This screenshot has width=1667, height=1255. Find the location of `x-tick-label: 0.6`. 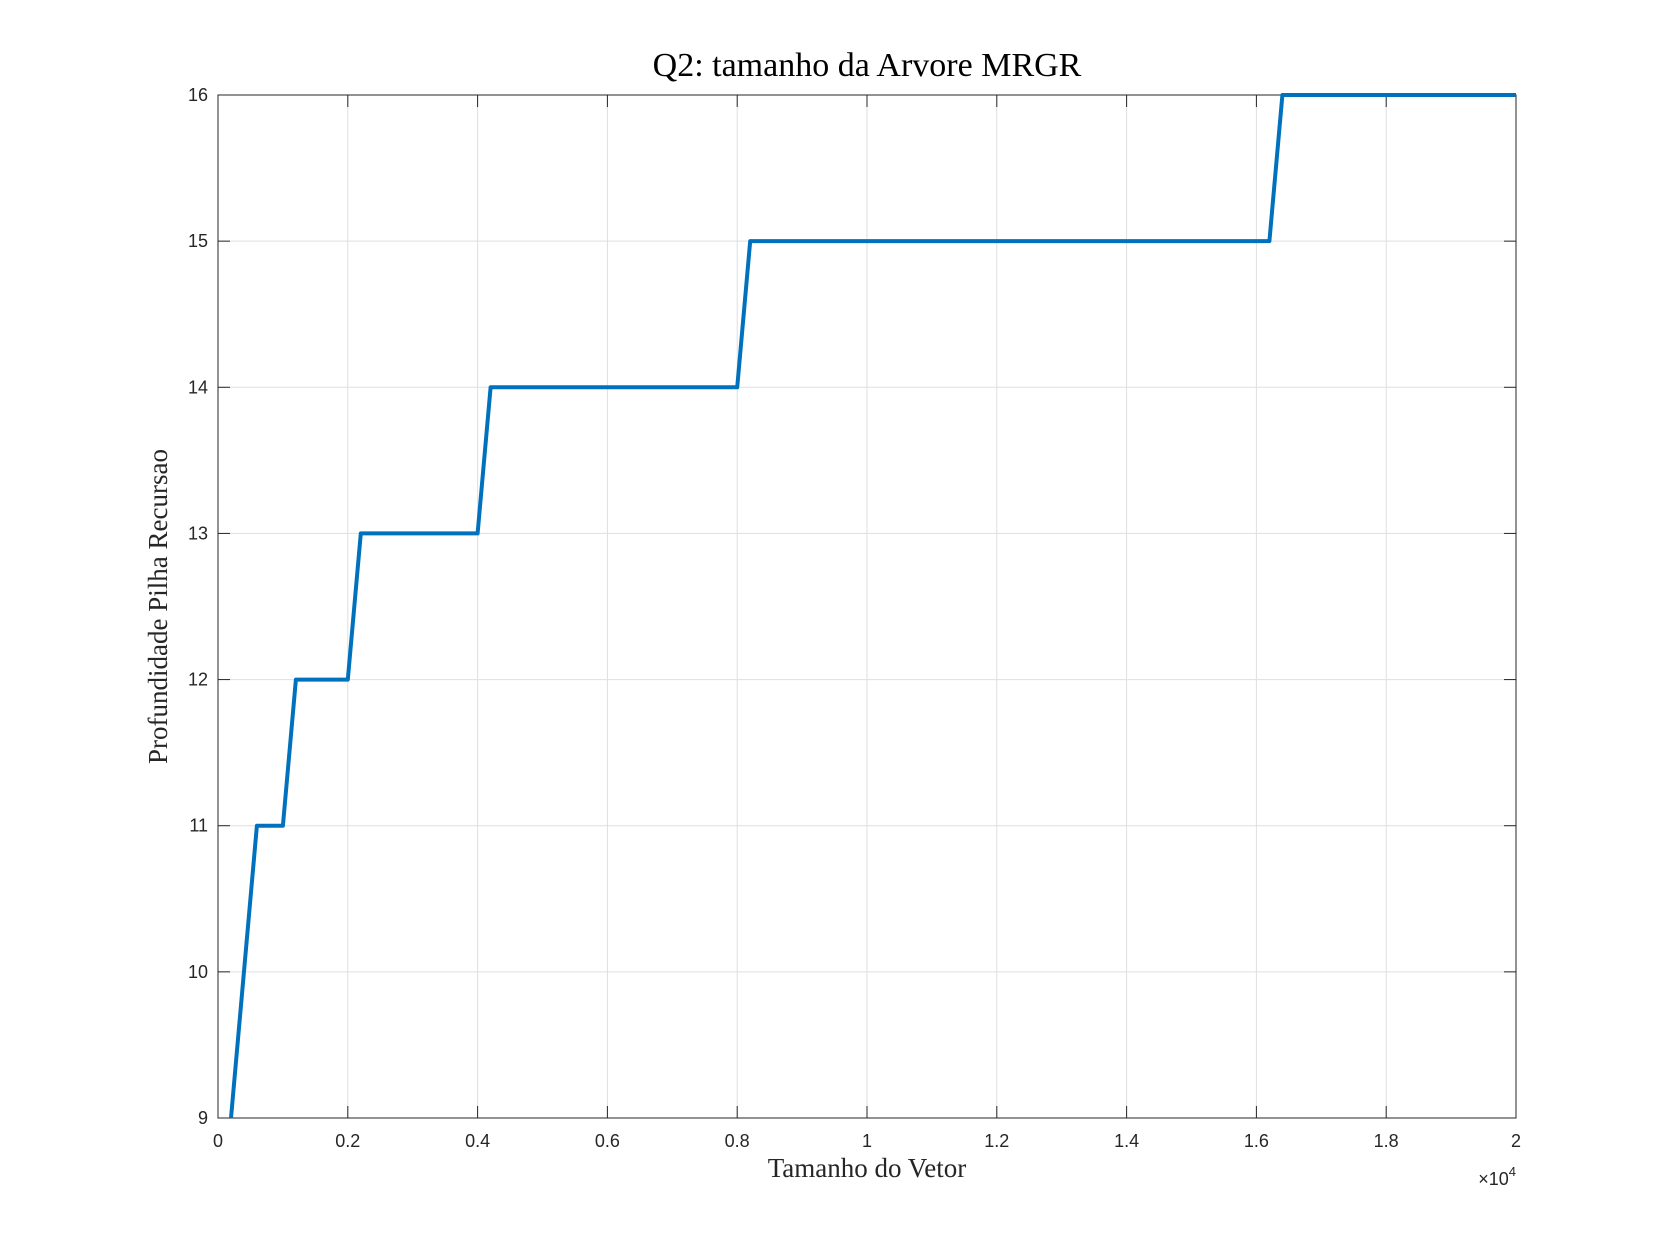

x-tick-label: 0.6 is located at coordinates (607, 1141).